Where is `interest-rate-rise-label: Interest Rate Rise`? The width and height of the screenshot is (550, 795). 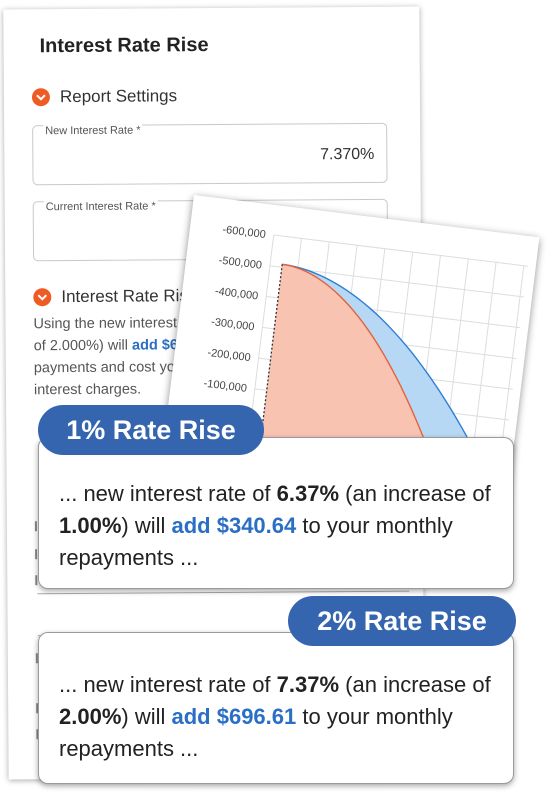 interest-rate-rise-label: Interest Rate Rise is located at coordinates (129, 296).